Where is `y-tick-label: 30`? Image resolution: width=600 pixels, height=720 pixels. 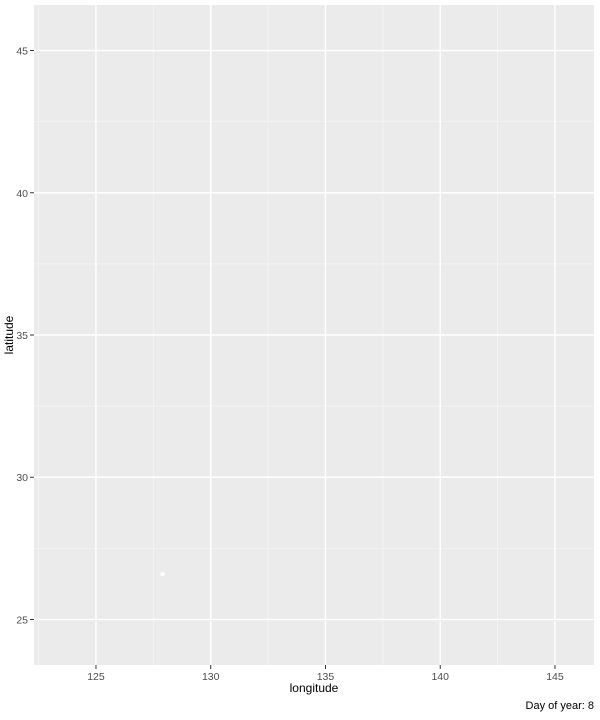 y-tick-label: 30 is located at coordinates (22, 478).